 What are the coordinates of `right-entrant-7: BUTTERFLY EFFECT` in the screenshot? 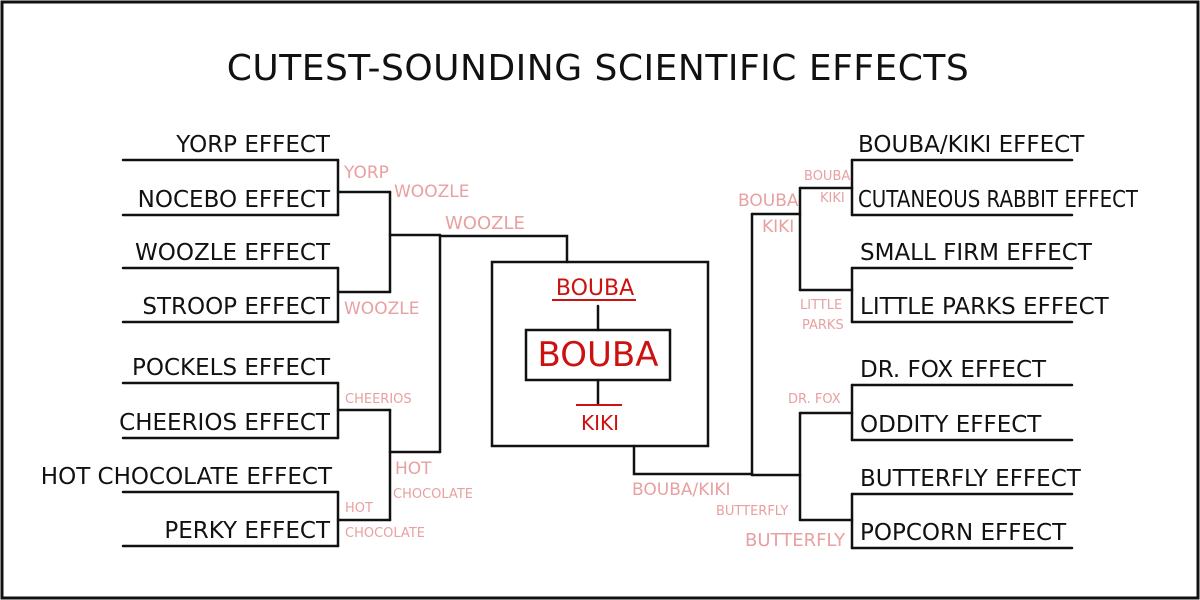 It's located at (971, 479).